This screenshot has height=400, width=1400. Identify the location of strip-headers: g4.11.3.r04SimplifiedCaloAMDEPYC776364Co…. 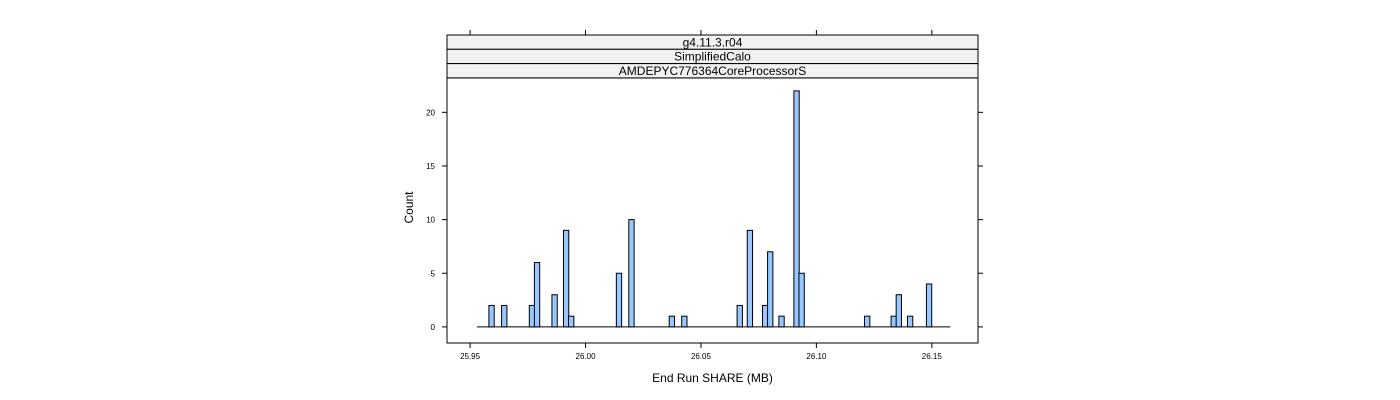
(712, 56).